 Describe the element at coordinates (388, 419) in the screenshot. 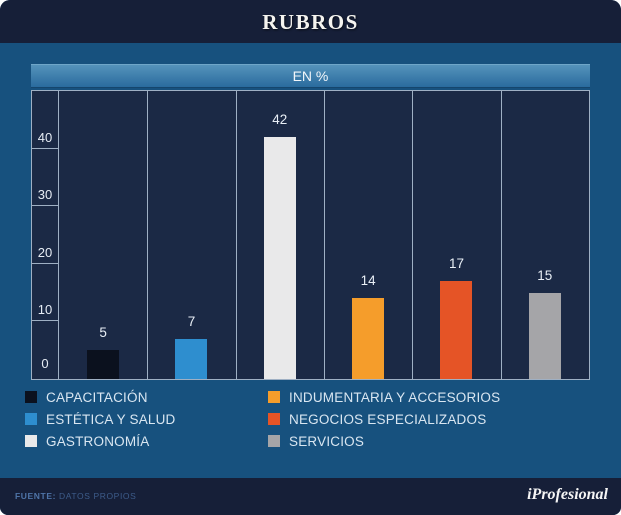

I see `legend-label: NEGOCIOS ESPECIALIZADOS` at that location.